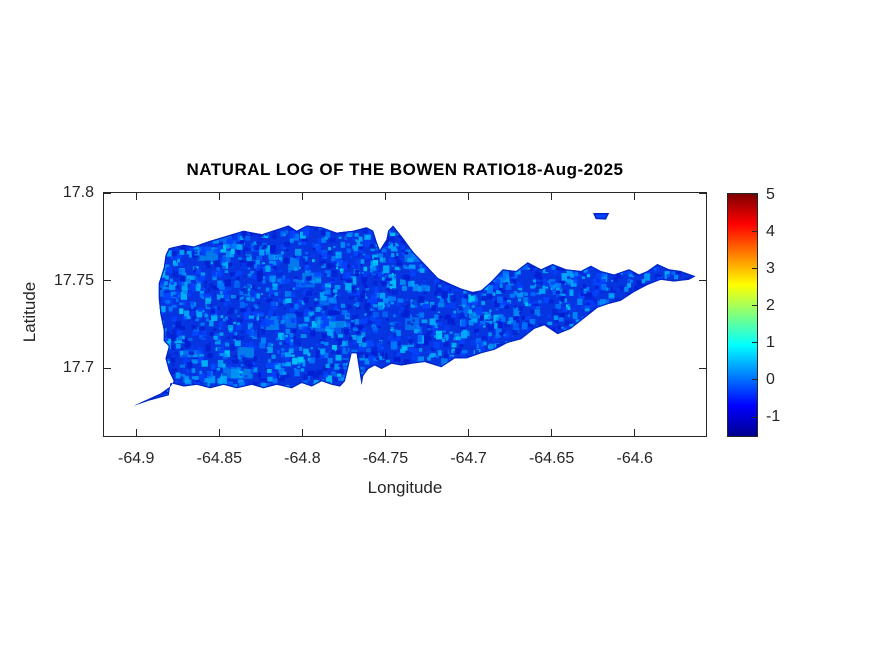 This screenshot has height=656, width=875. I want to click on y-tick-label: 17.75, so click(73, 280).